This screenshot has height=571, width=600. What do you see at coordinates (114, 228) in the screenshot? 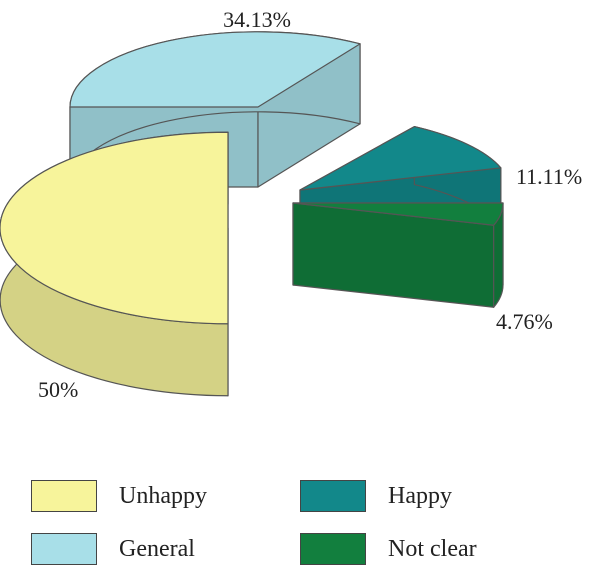
I see `slice-unhappy` at bounding box center [114, 228].